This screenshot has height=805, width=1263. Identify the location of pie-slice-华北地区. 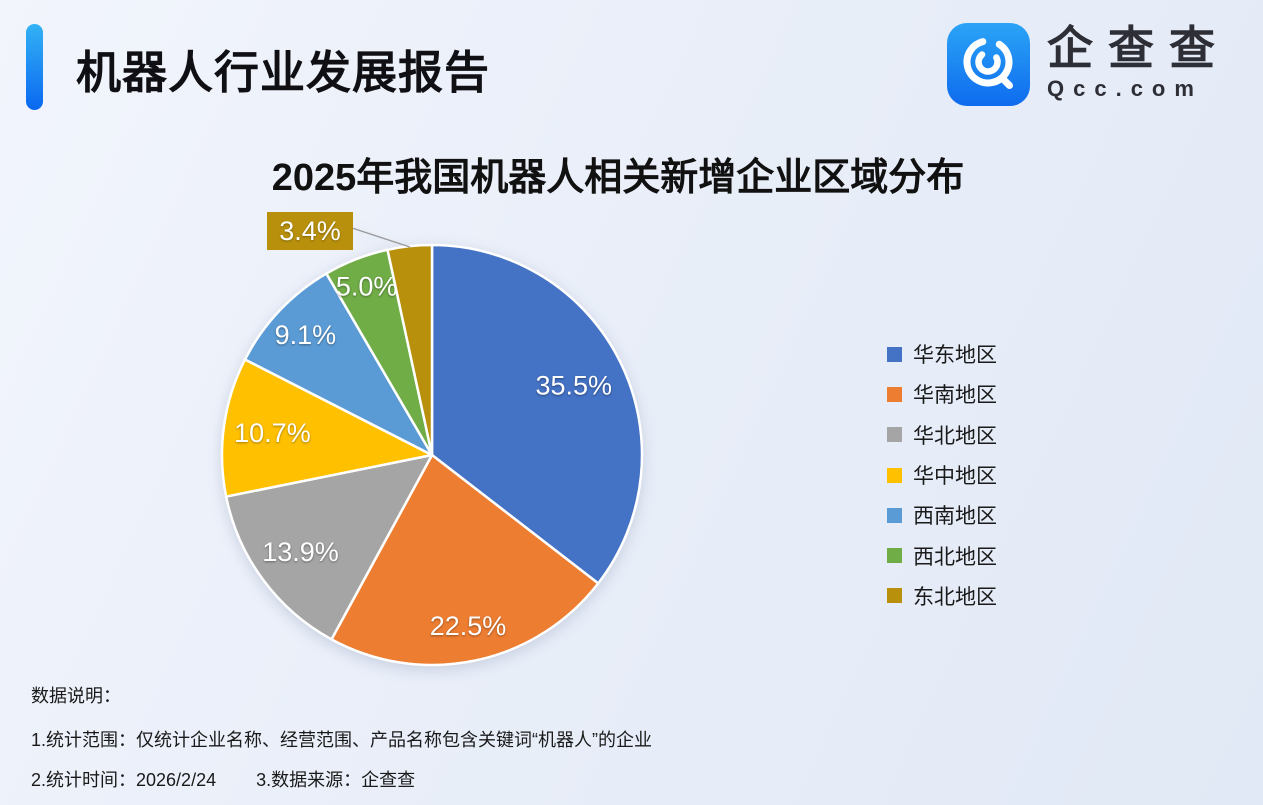
(329, 547).